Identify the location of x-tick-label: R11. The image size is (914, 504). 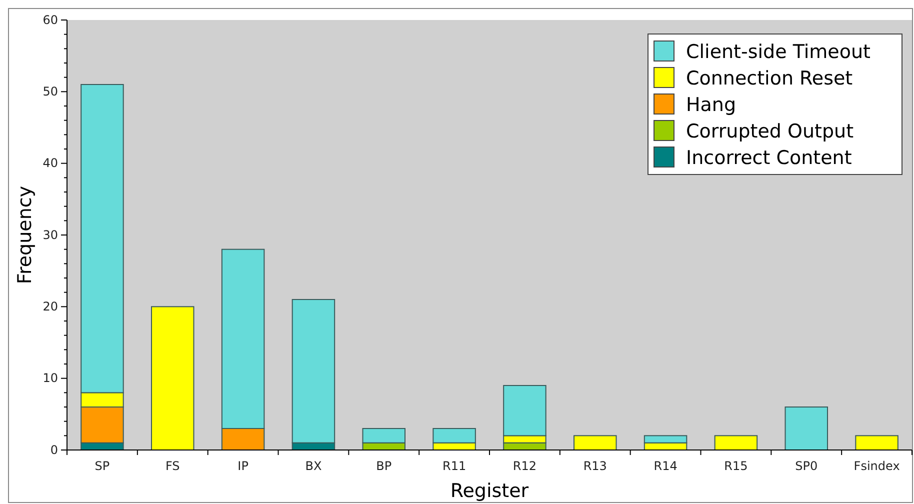
(454, 465).